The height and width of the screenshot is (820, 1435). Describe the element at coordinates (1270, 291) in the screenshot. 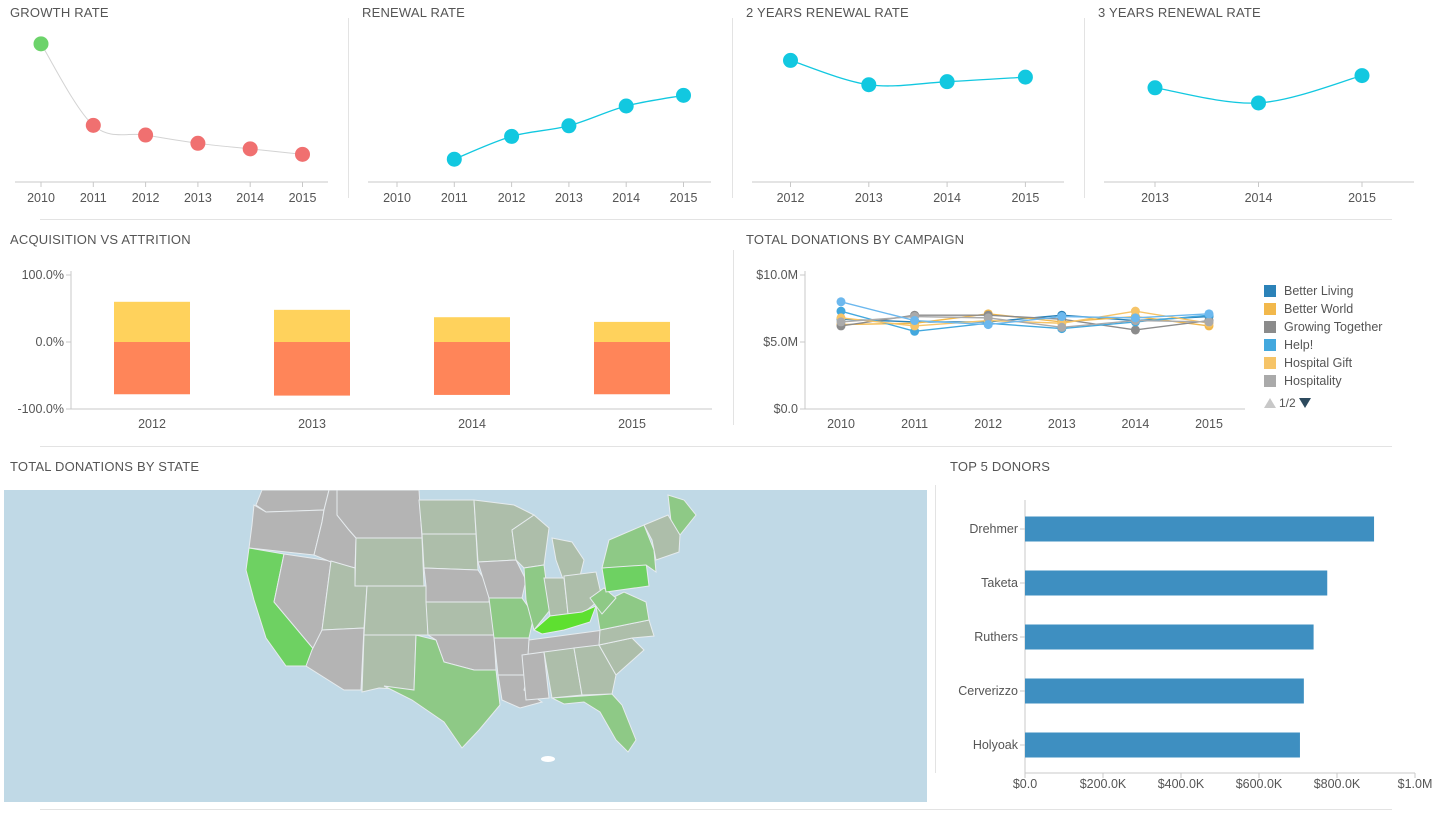

I see `legend-swatch` at that location.